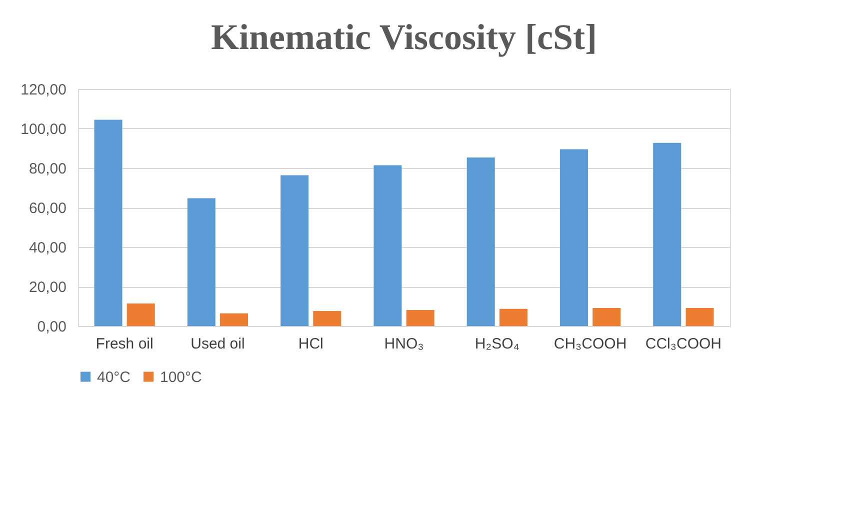  What do you see at coordinates (404, 37) in the screenshot?
I see `chart-title: Kinematic Viscosity [cSt]` at bounding box center [404, 37].